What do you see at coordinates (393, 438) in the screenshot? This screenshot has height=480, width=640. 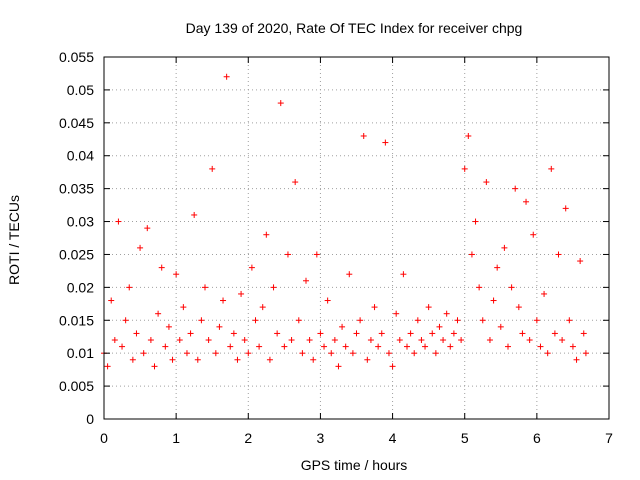 I see `x-tick-label: 4` at bounding box center [393, 438].